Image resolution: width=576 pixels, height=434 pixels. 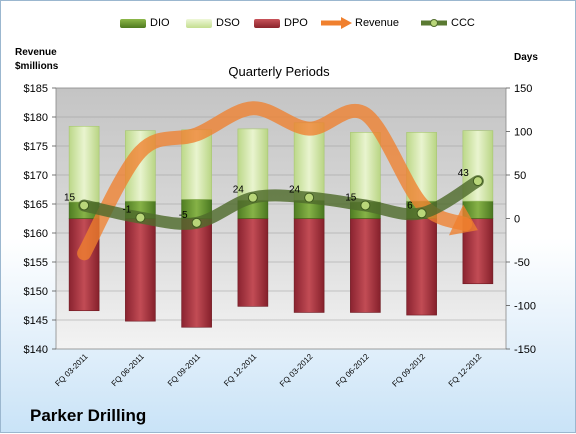 I want to click on right-tick-label: 150, so click(x=523, y=89).